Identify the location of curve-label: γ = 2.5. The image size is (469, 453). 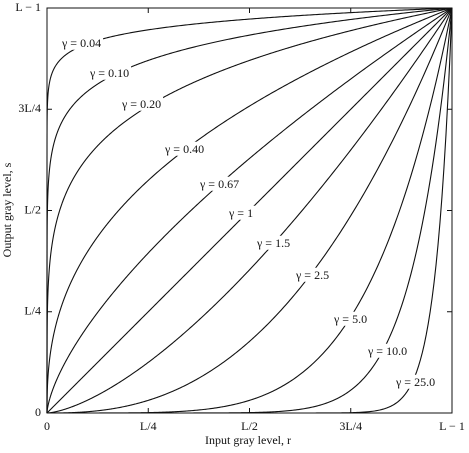
(312, 275).